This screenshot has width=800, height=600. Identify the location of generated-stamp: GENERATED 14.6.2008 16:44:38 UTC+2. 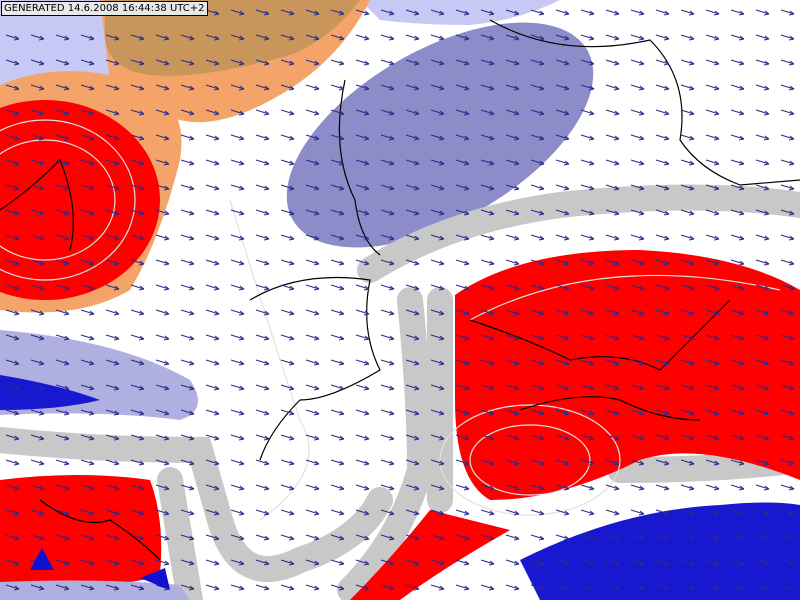
(104, 8).